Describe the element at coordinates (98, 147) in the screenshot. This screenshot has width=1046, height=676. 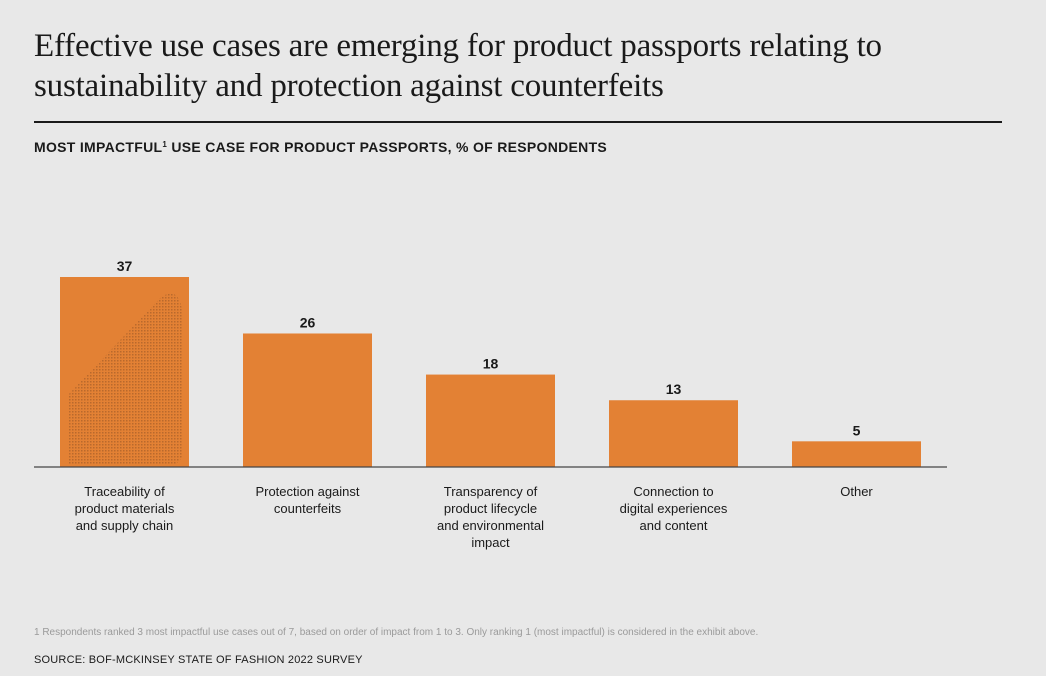
I see `subtitle-main: MOST IMPACTFUL` at that location.